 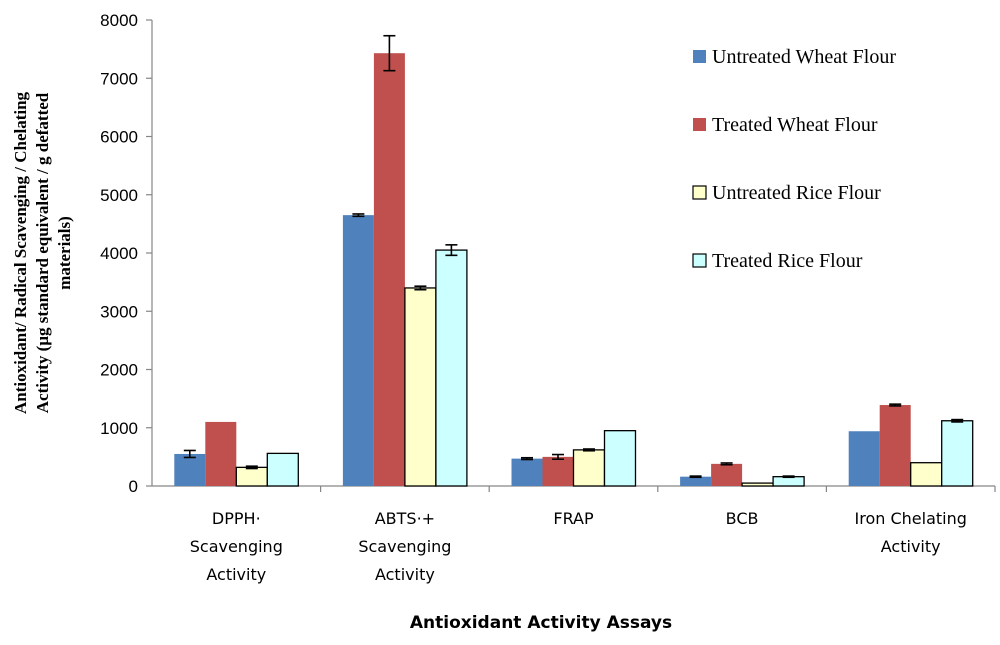 What do you see at coordinates (119, 195) in the screenshot?
I see `y-tick-label: 5000` at bounding box center [119, 195].